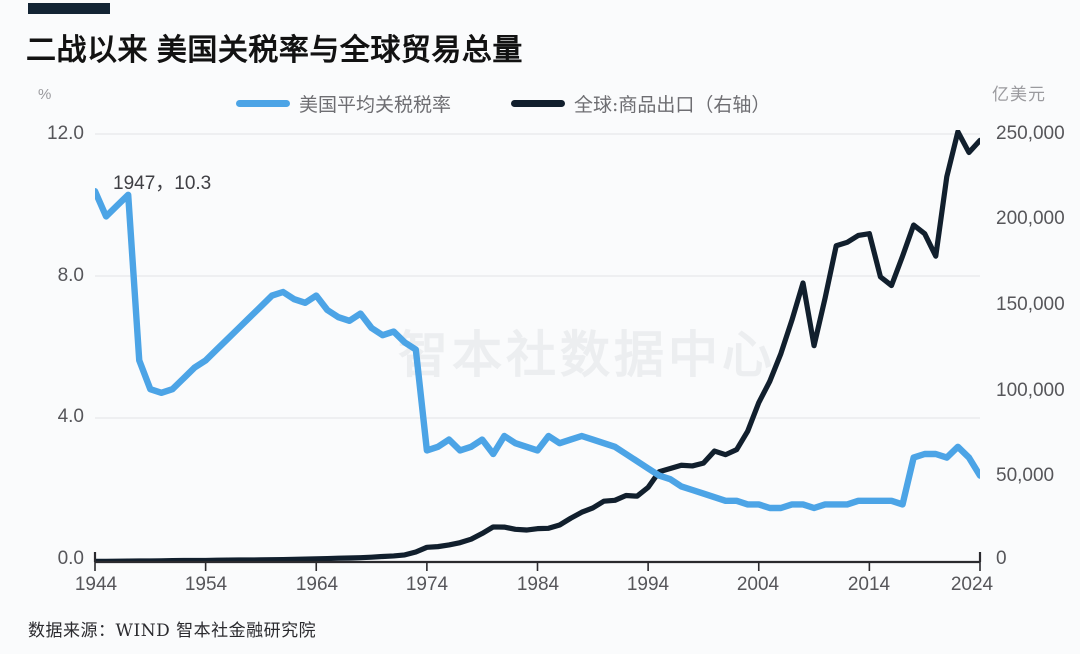  I want to click on legend-item-exports: 全球:商品出口（右轴）, so click(640, 103).